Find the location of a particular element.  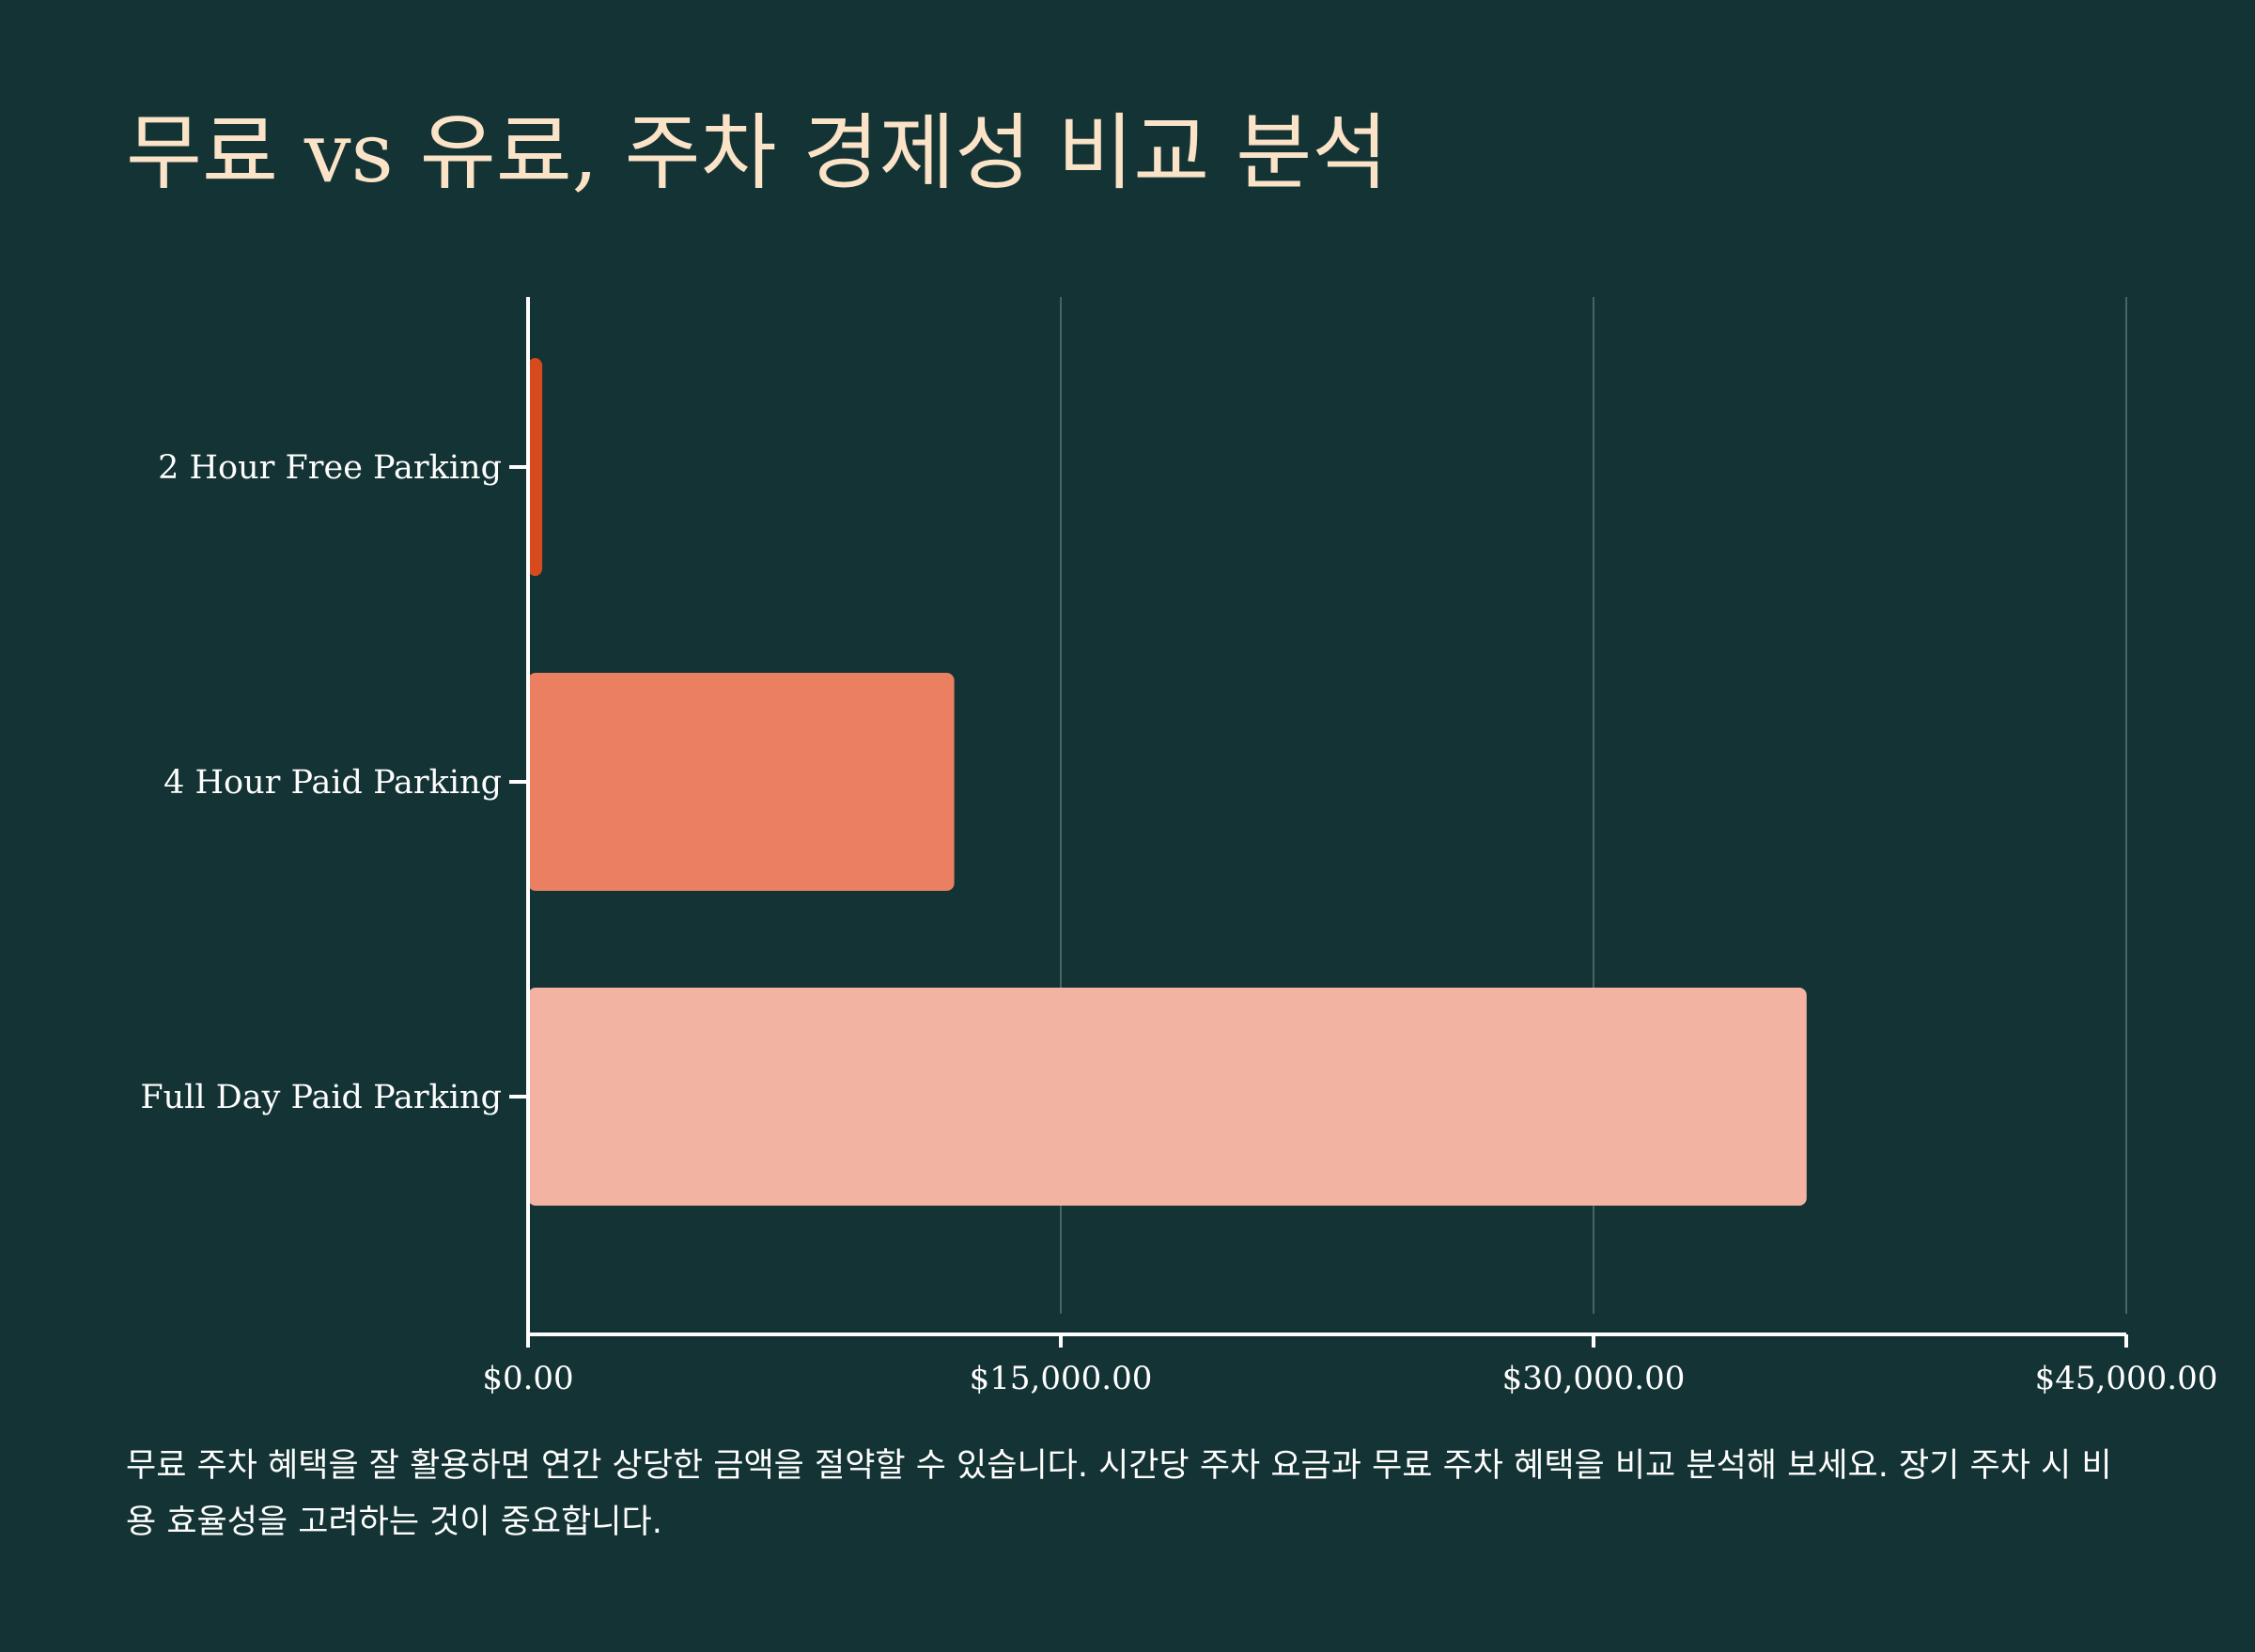

chart-title: 무료 vs 유료, 주차 경제성 비교 분석 is located at coordinates (757, 152).